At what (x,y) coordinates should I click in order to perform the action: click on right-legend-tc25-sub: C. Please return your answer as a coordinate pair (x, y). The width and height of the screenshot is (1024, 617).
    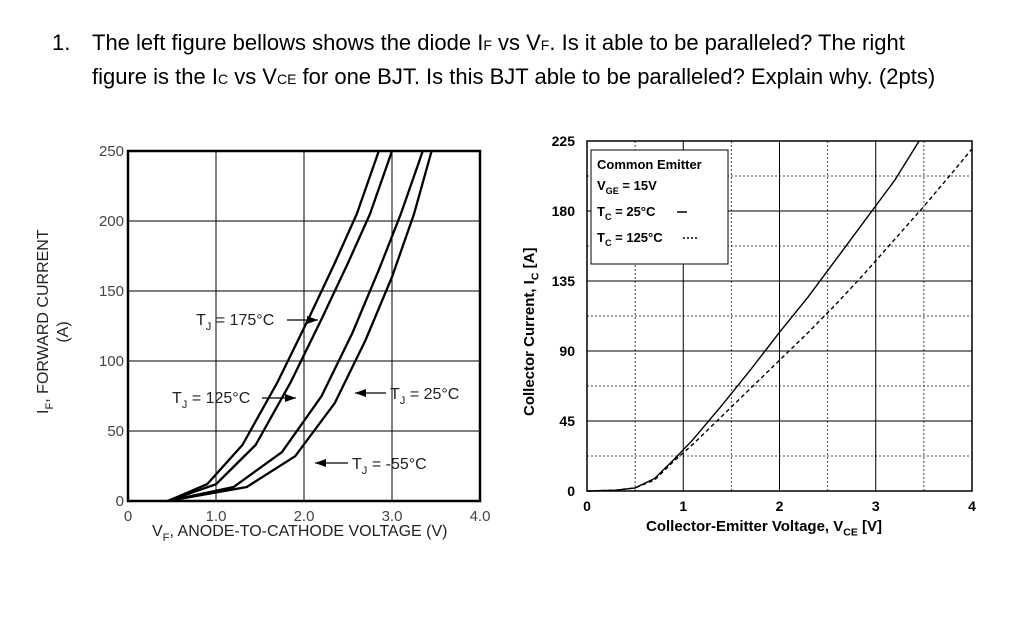
    Looking at the image, I should click on (608, 217).